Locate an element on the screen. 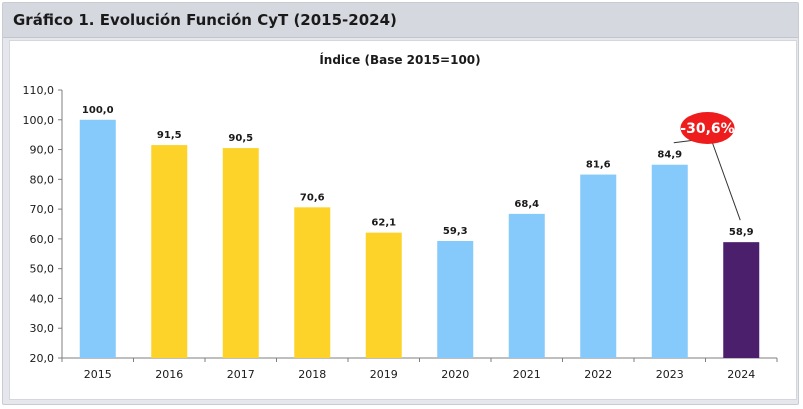 This screenshot has height=409, width=803. y-tick-label: 50,0 is located at coordinates (42, 269).